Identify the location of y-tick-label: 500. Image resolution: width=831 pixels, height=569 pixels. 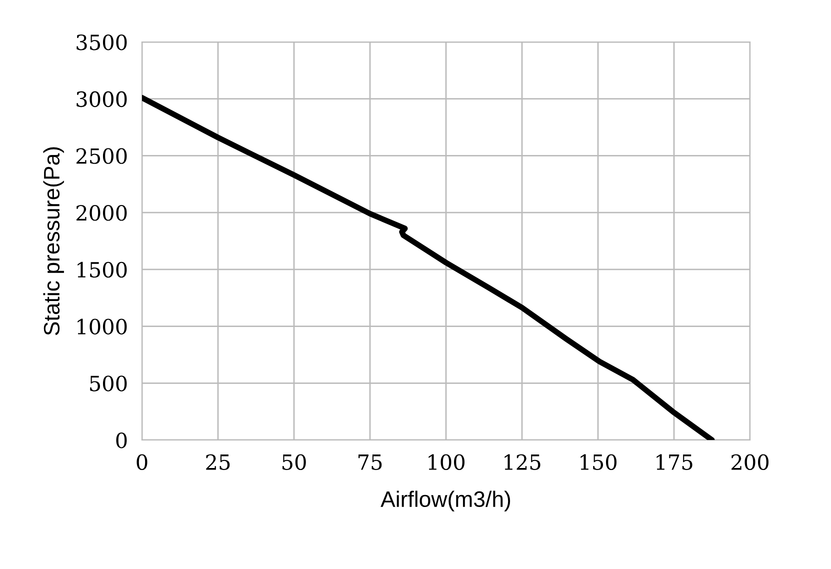
(108, 384).